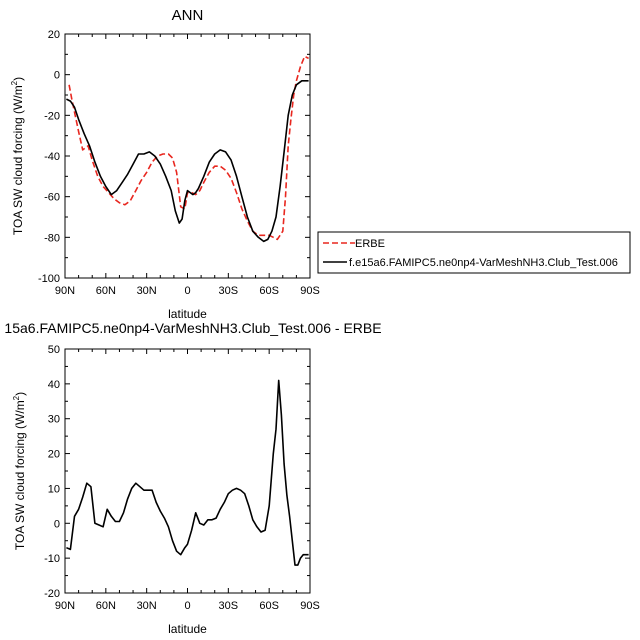 This screenshot has width=640, height=640. What do you see at coordinates (269, 291) in the screenshot?
I see `top-x-tick-label: 60S` at bounding box center [269, 291].